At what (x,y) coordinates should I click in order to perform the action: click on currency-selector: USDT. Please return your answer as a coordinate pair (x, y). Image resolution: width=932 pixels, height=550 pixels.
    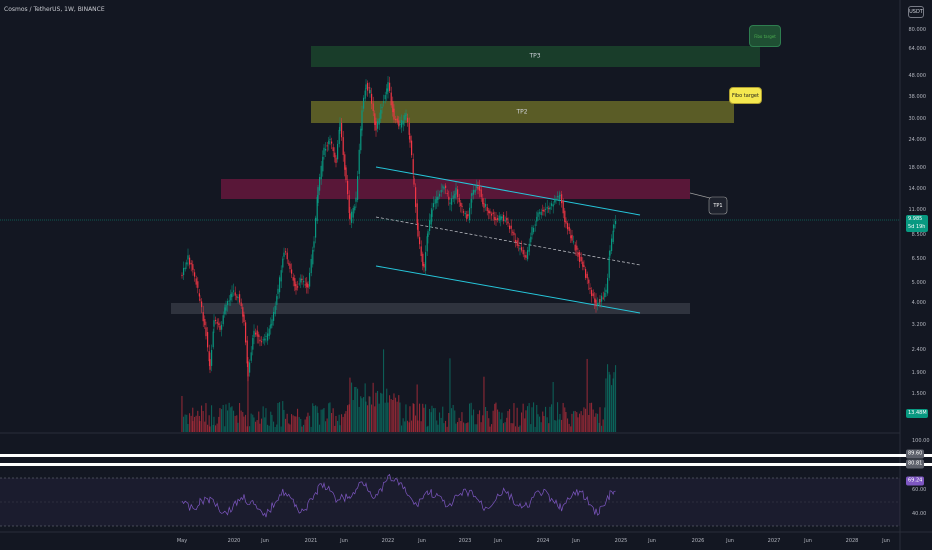
    Looking at the image, I should click on (916, 12).